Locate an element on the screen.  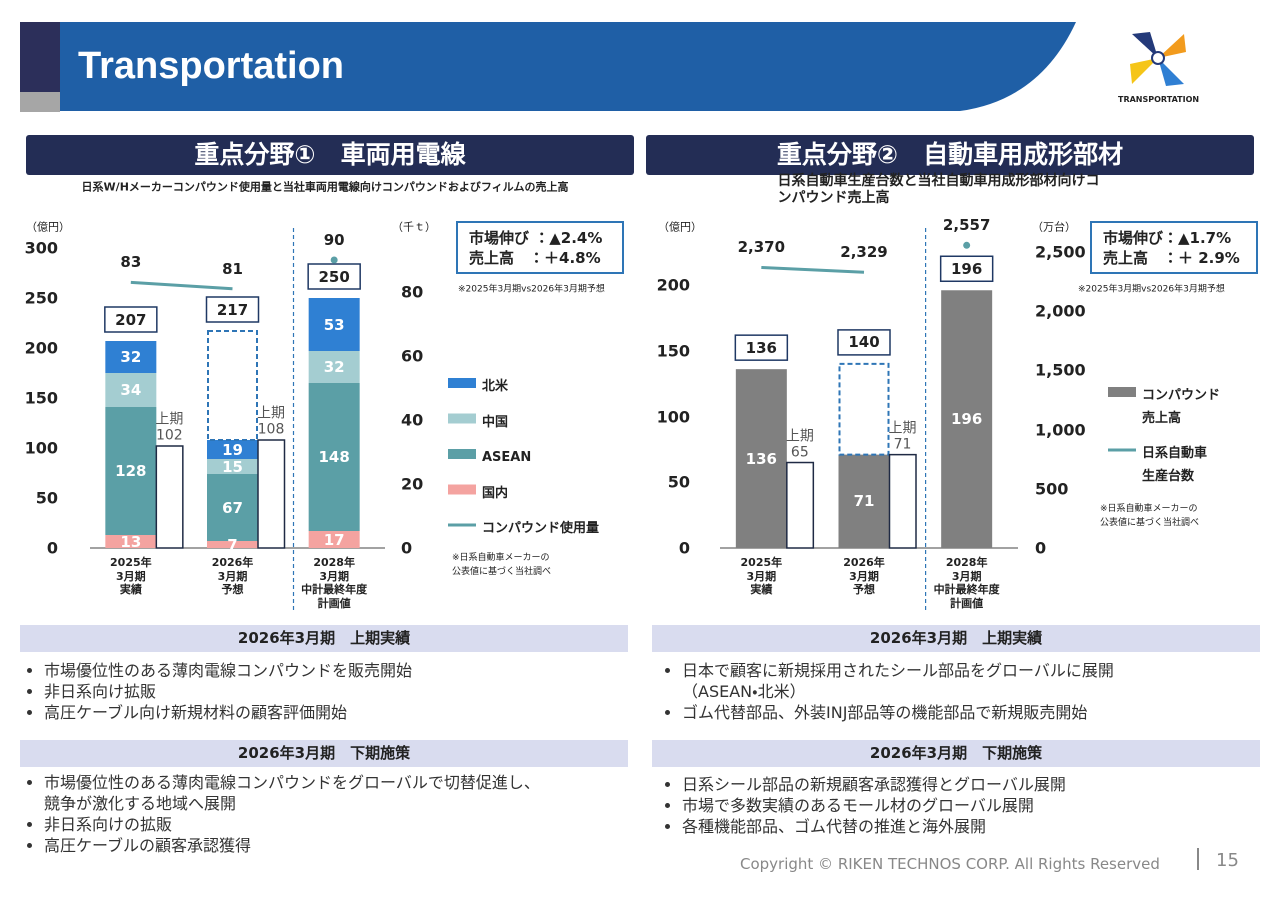
bullet-item: 高圧ケーブル向け新規材料の顧客評価開始 is located at coordinates (228, 712).